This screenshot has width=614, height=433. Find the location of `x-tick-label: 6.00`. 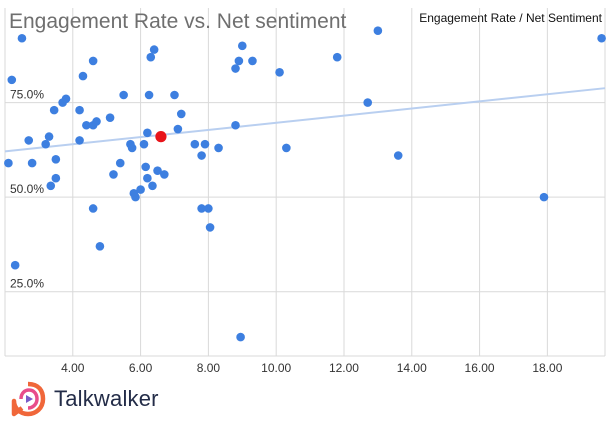

x-tick-label: 6.00 is located at coordinates (141, 368).